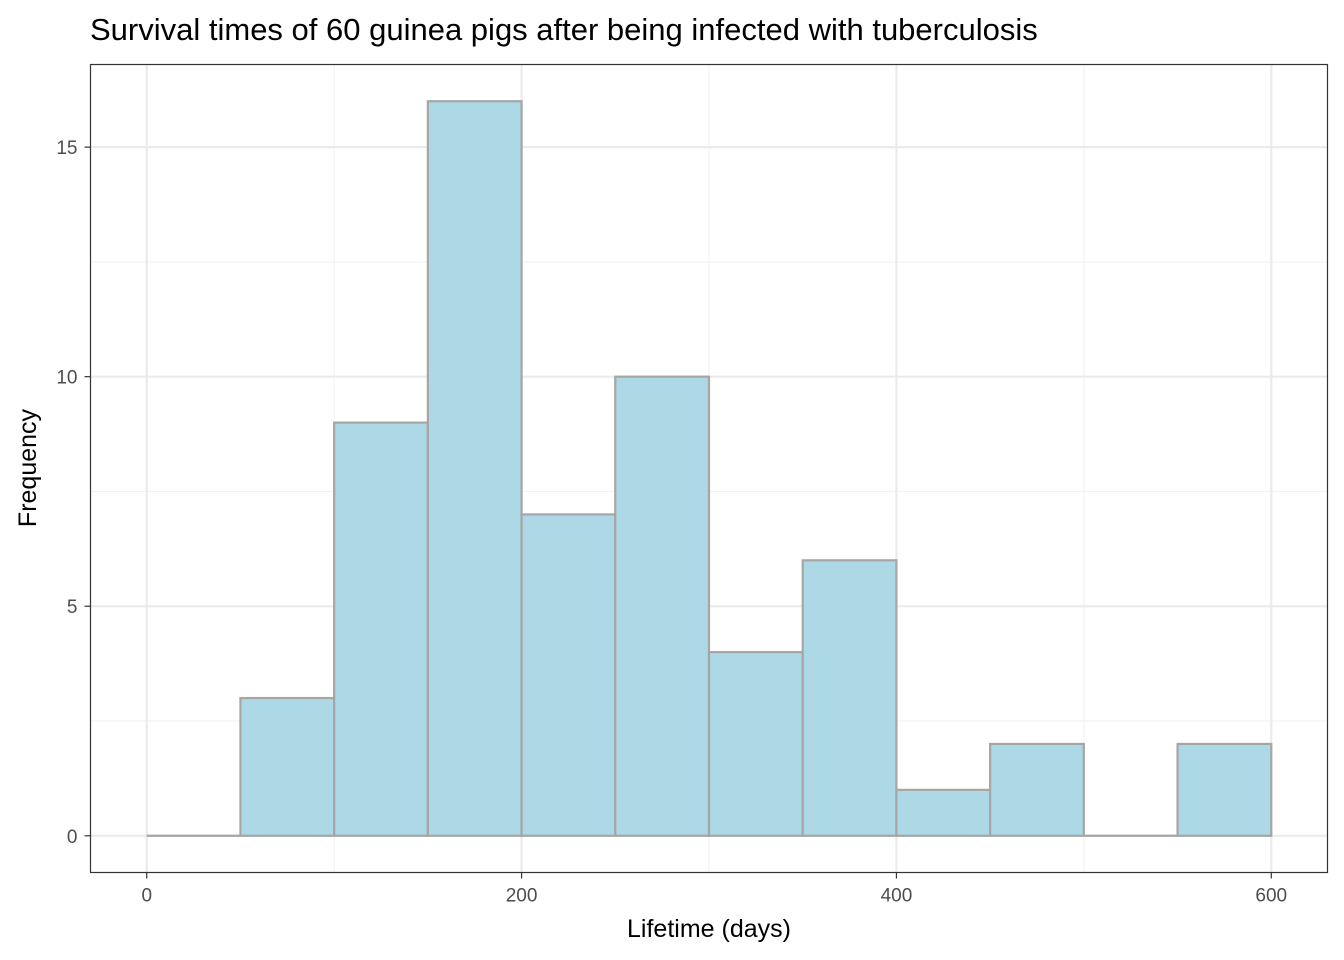 Image resolution: width=1344 pixels, height=960 pixels. What do you see at coordinates (522, 896) in the screenshot?
I see `x-tick-label: 200` at bounding box center [522, 896].